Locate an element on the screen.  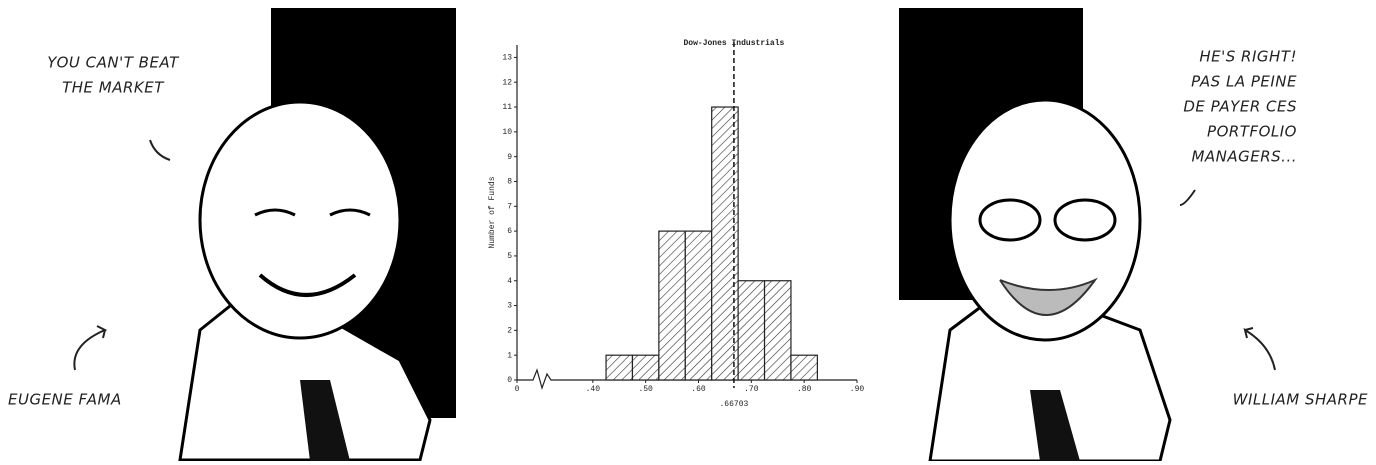
y-axis-label: Number of Funds is located at coordinates (492, 212).